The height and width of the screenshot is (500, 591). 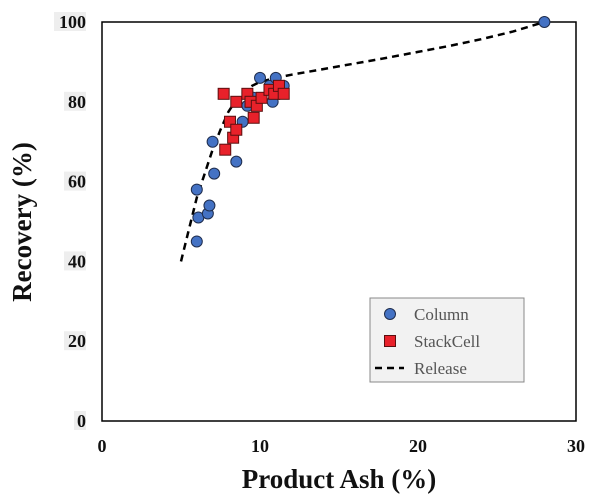 I want to click on legend: Column StackCell Release, so click(x=447, y=340).